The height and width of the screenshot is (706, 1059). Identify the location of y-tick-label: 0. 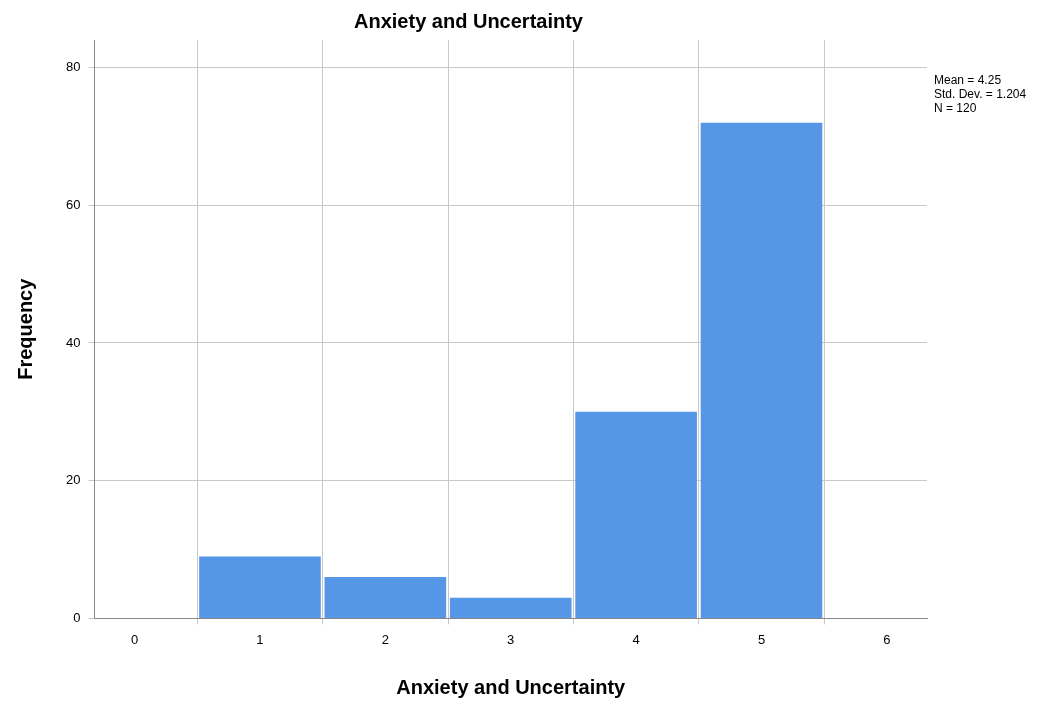
(77, 617).